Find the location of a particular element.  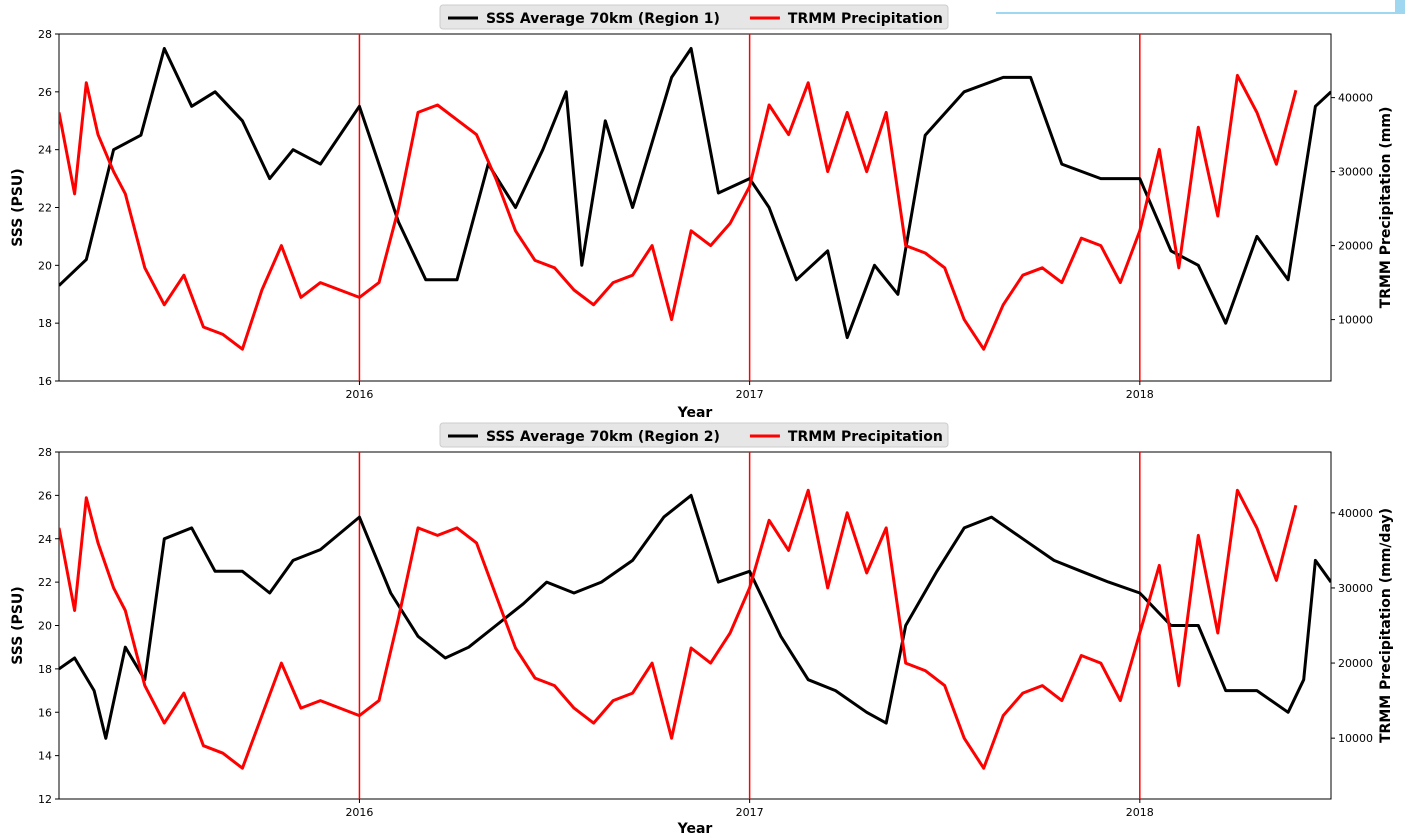

y2-axis-label: TRMM Precipitation (mm) is located at coordinates (1386, 208).